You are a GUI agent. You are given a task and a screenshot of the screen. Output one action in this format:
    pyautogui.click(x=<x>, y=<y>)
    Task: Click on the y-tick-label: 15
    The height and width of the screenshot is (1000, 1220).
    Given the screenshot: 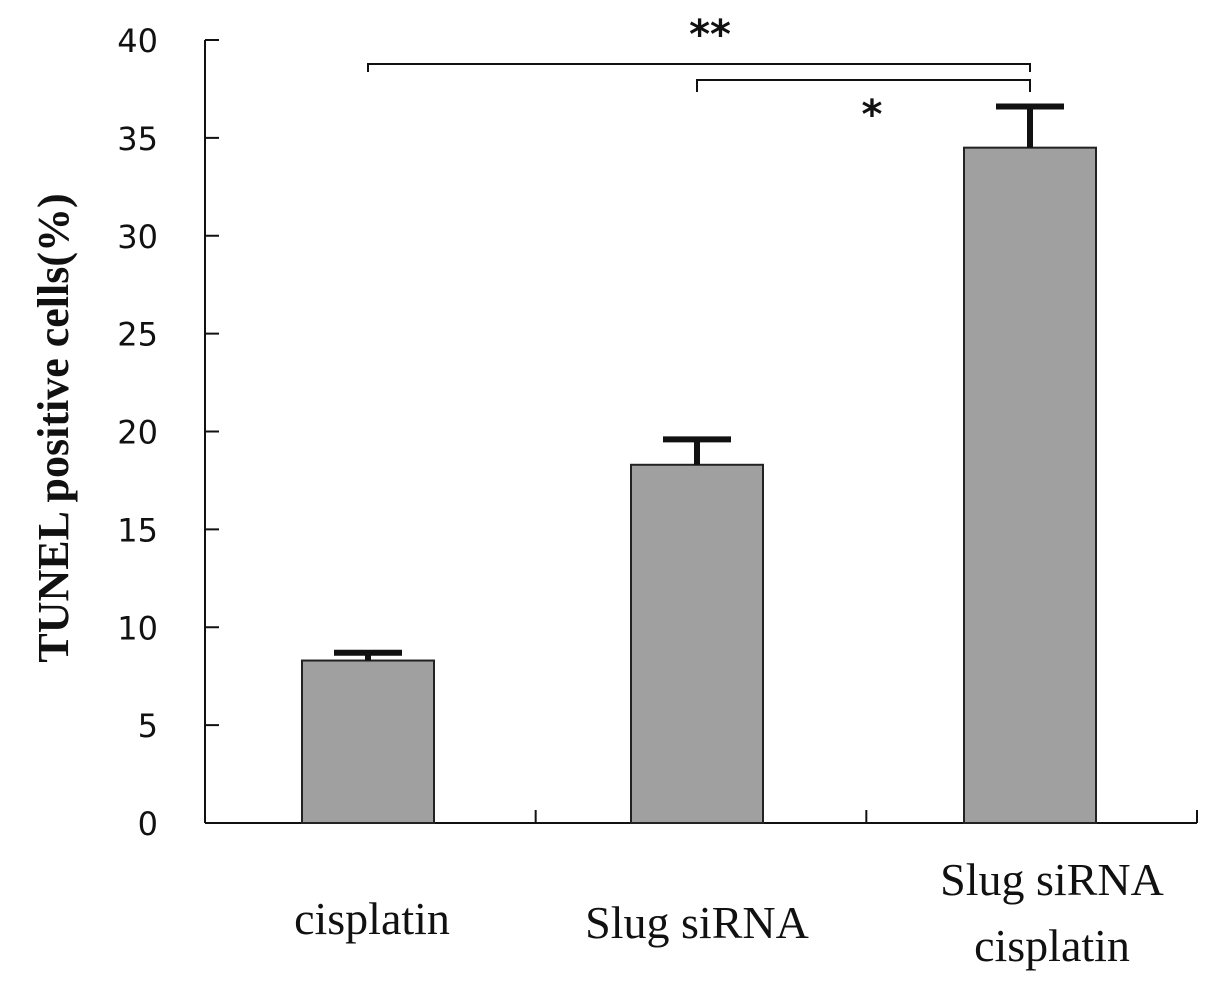 What is the action you would take?
    pyautogui.click(x=137, y=530)
    